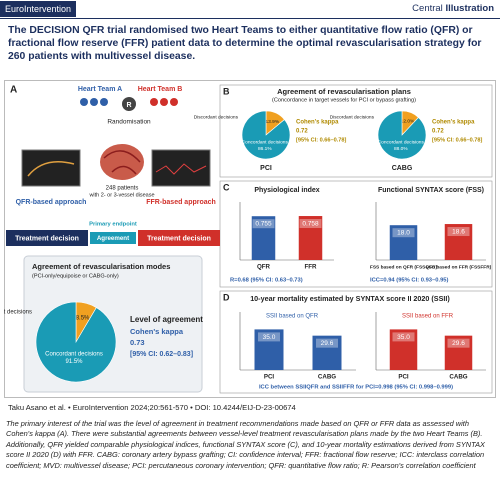 This screenshot has width=500, height=485. Describe the element at coordinates (13, 90) in the screenshot. I see `panel-letter: A` at that location.